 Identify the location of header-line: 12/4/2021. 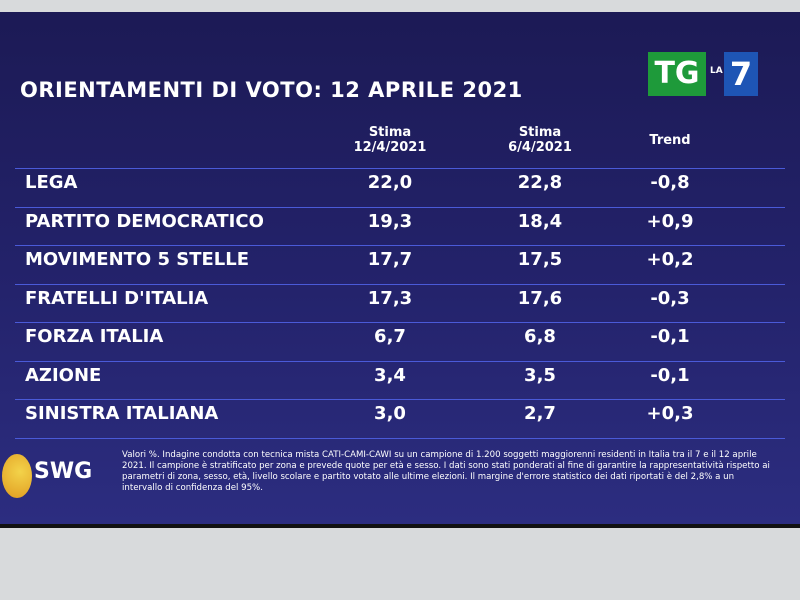
(390, 147).